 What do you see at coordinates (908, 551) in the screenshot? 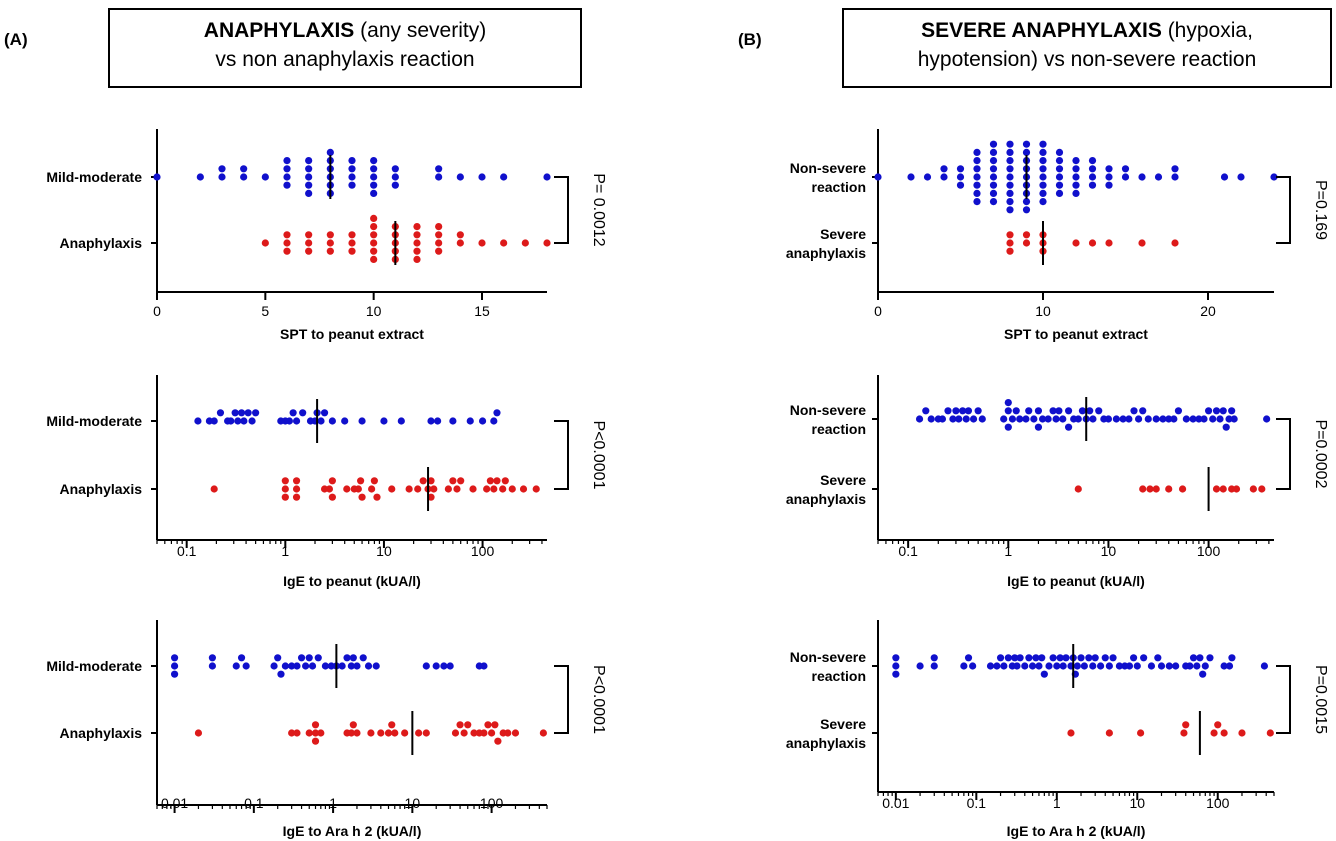
I see `x-tick-label: 0.1` at bounding box center [908, 551].